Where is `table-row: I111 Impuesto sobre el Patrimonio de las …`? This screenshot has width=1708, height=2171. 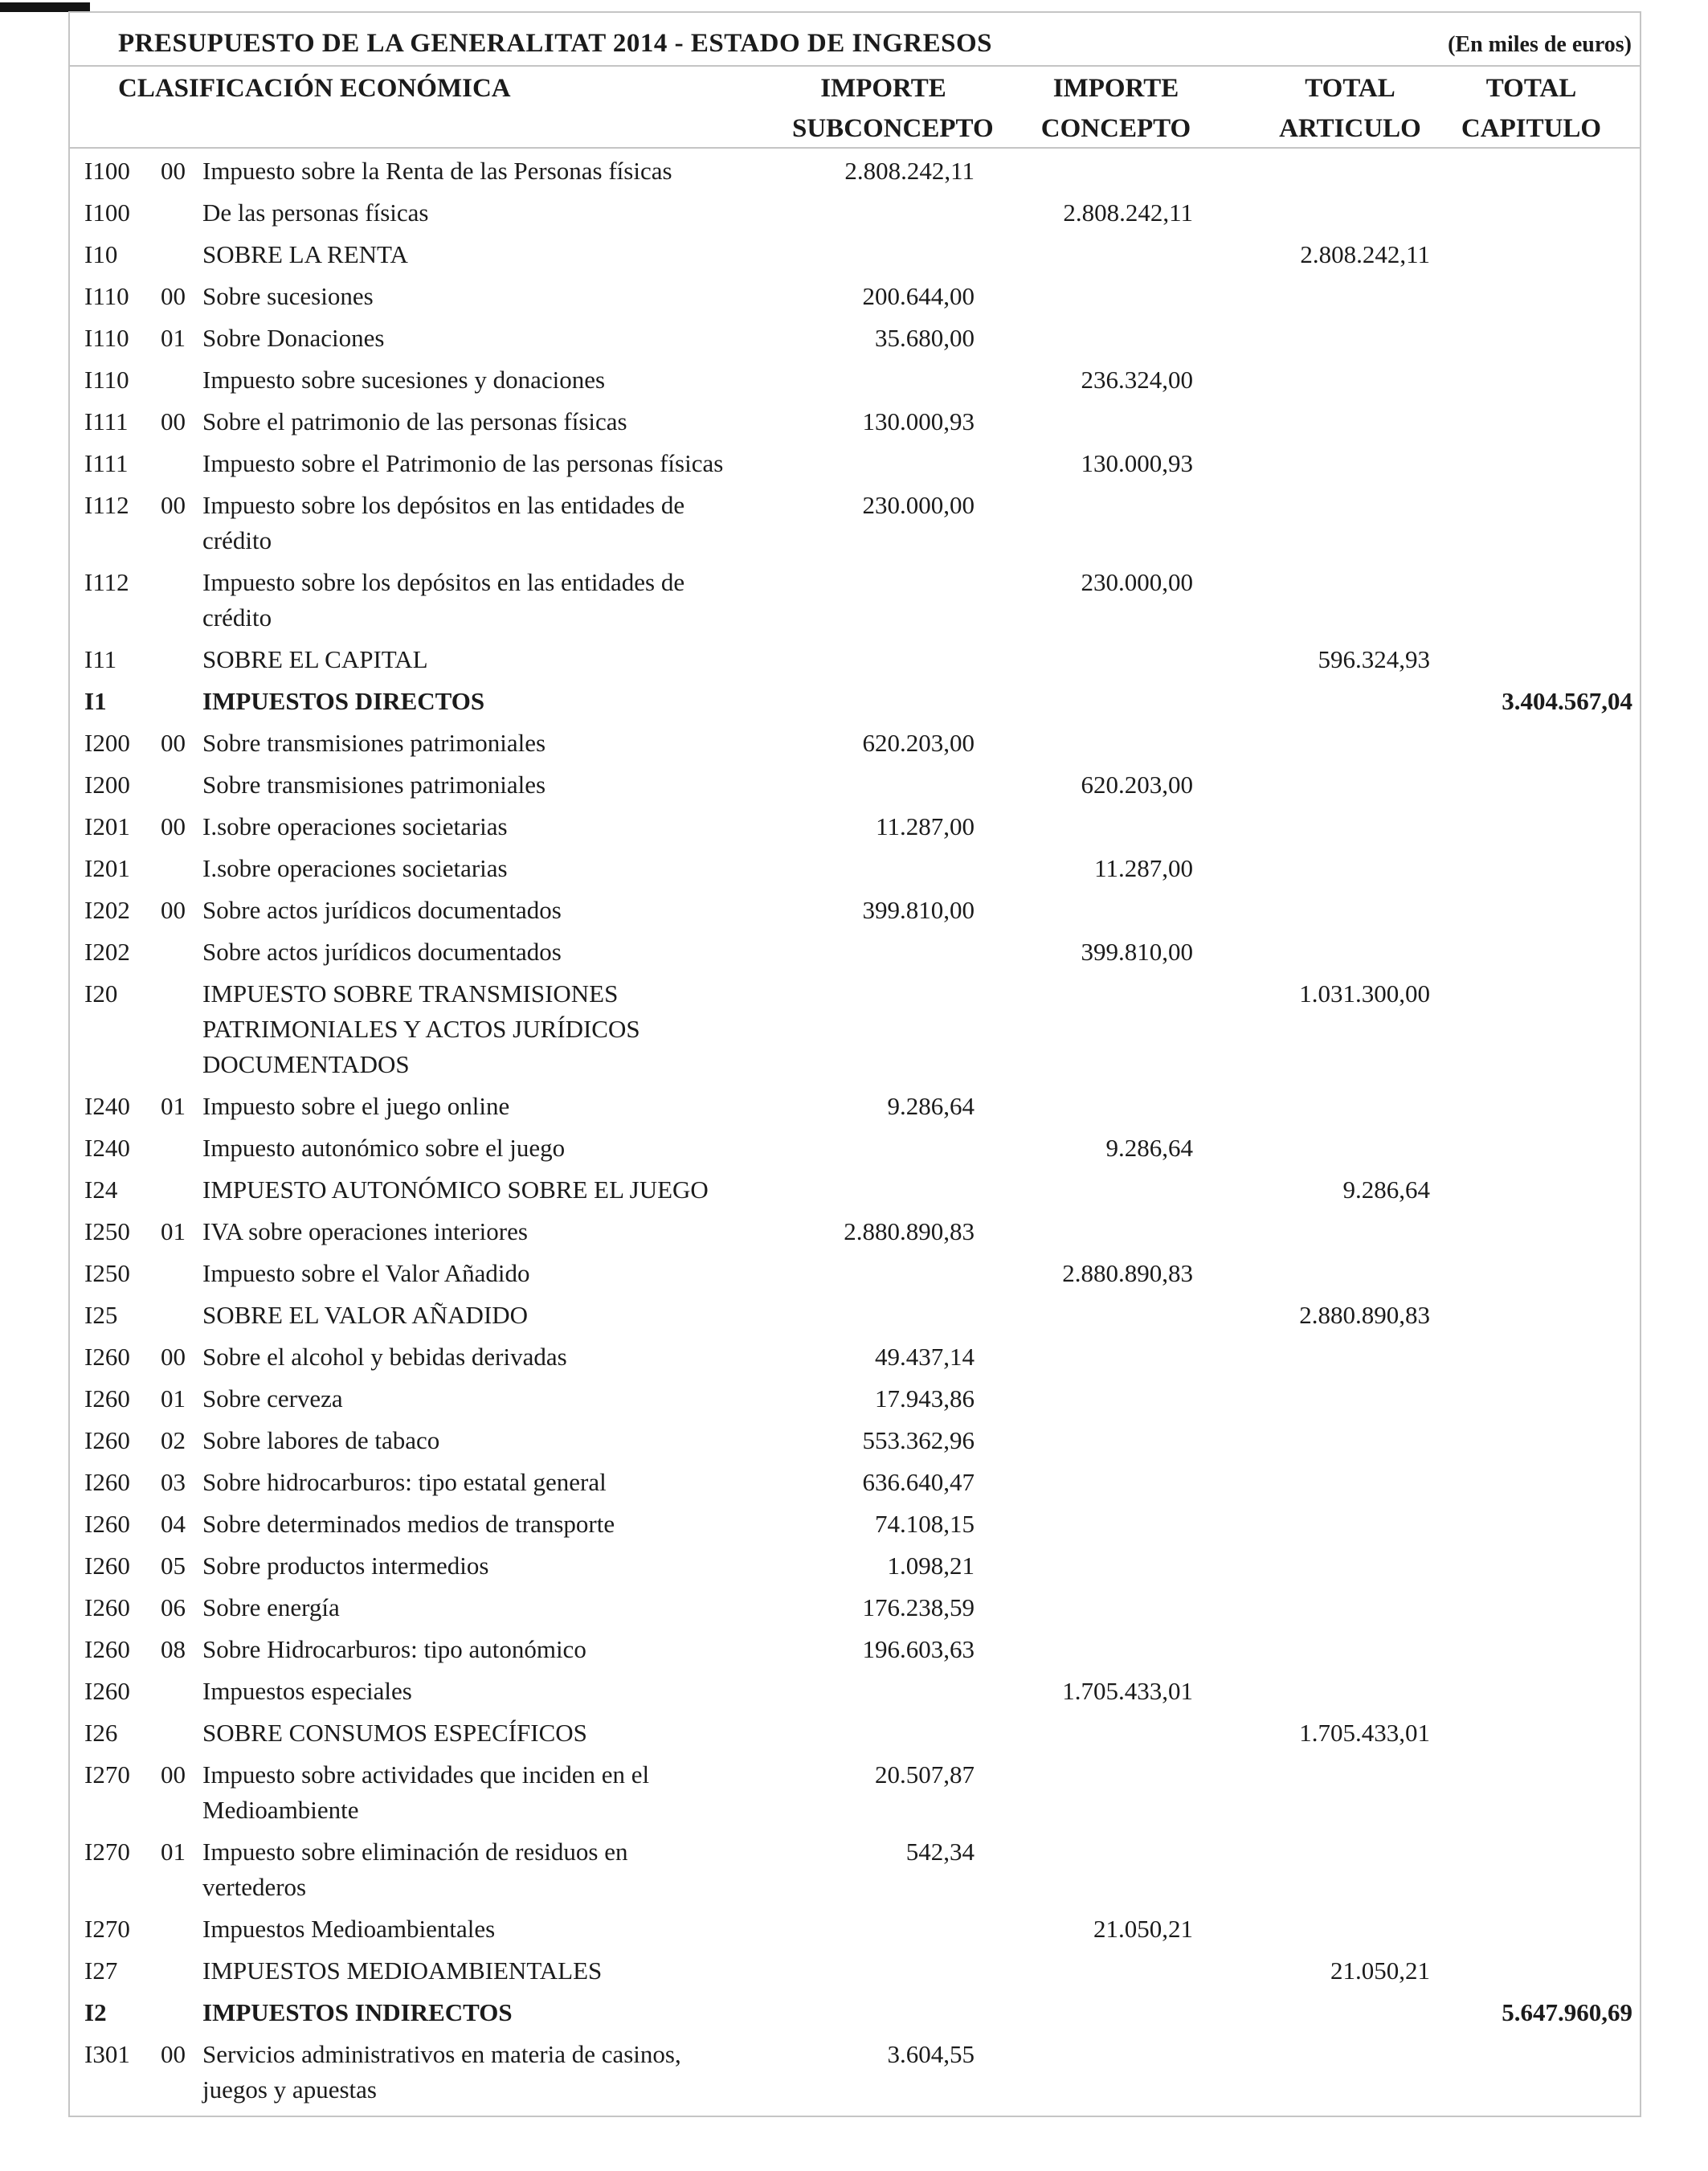 table-row: I111 Impuesto sobre el Patrimonio de las … is located at coordinates (855, 463).